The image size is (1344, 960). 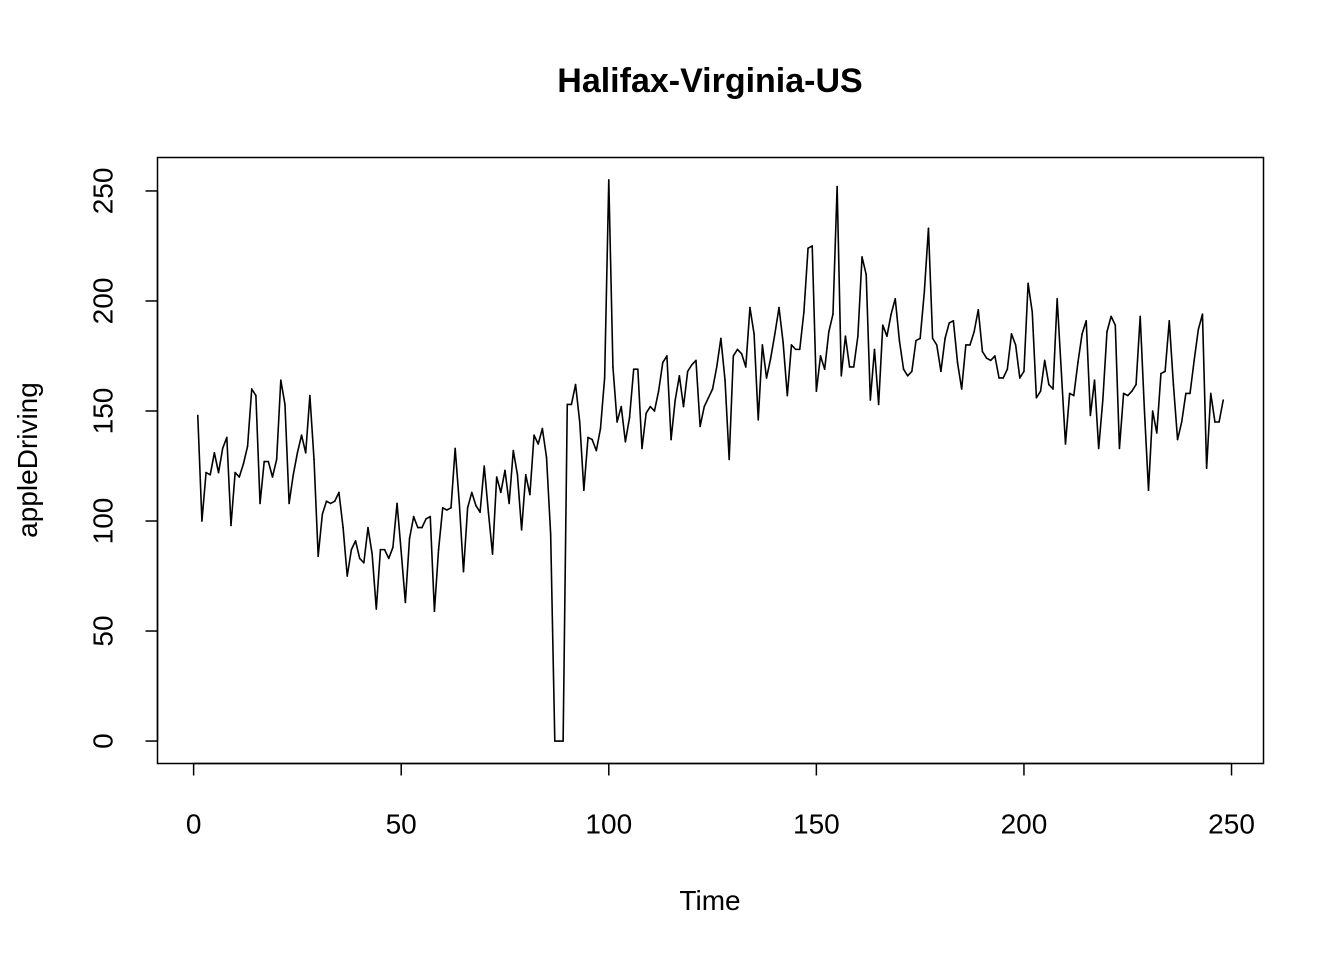 What do you see at coordinates (816, 824) in the screenshot?
I see `x-tick-label-3: 150` at bounding box center [816, 824].